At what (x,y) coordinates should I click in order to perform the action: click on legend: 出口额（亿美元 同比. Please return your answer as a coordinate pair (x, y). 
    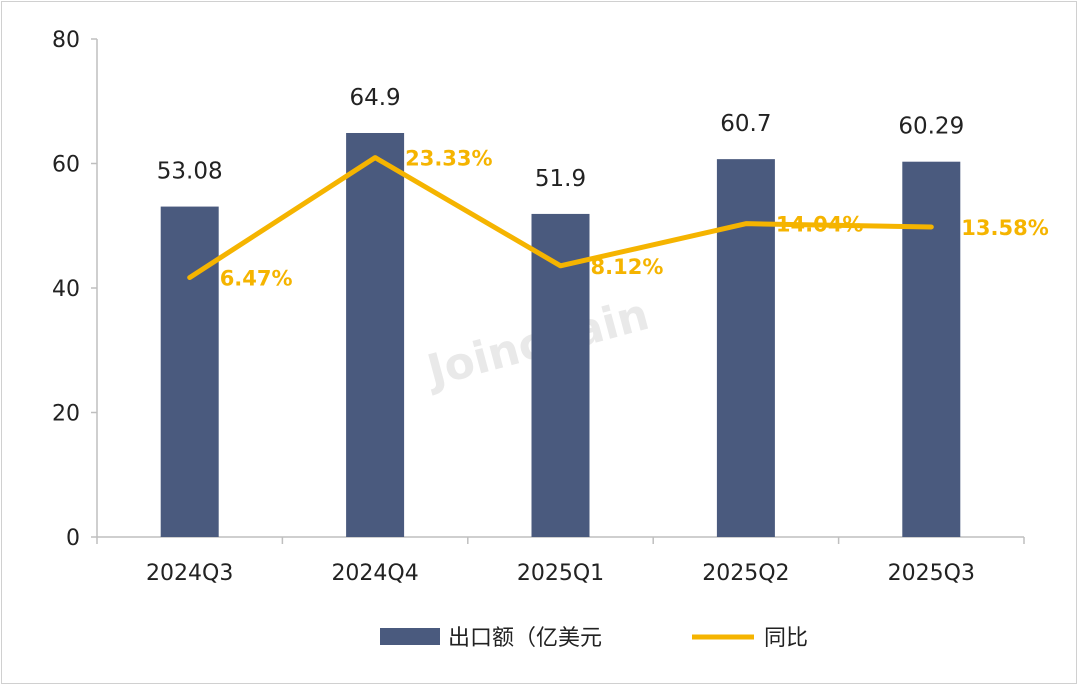
    Looking at the image, I should click on (594, 638).